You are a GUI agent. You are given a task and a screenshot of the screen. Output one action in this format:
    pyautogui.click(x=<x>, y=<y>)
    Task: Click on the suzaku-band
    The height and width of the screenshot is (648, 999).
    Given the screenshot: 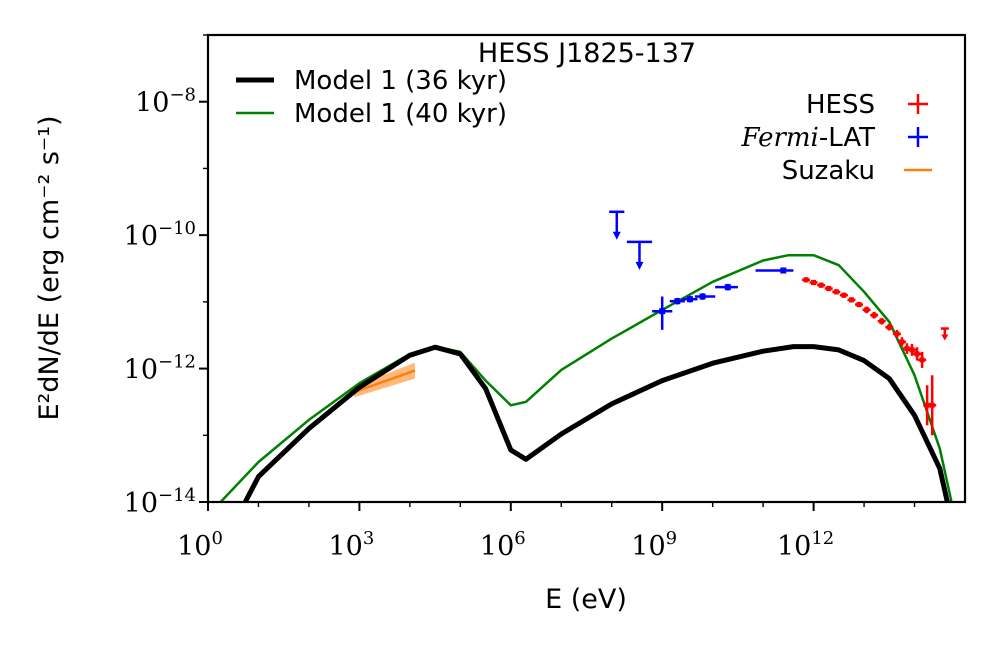 What is the action you would take?
    pyautogui.click(x=384, y=380)
    